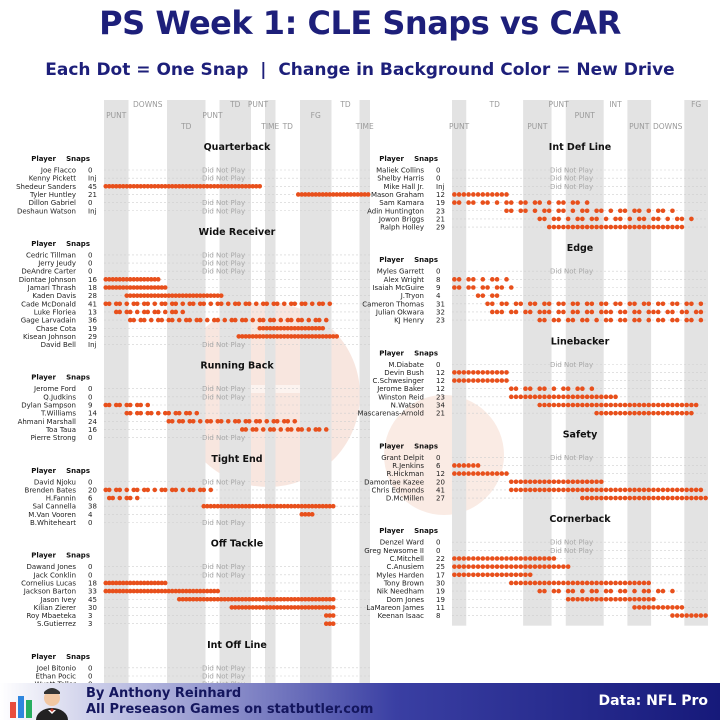 This screenshot has width=720, height=720. What do you see at coordinates (78, 556) in the screenshot?
I see `snaps-column-header: Snaps` at bounding box center [78, 556].